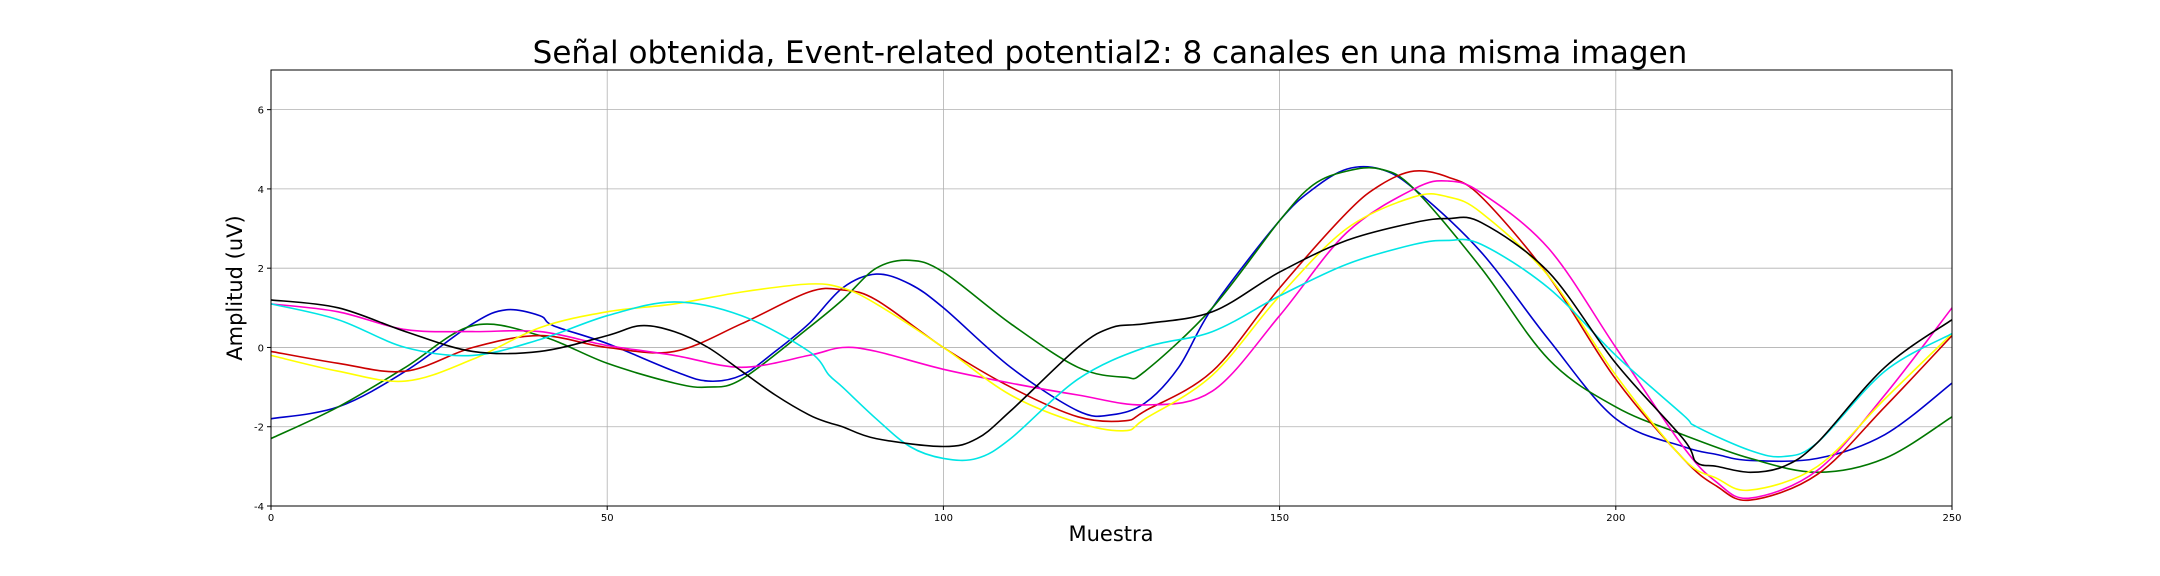  Describe the element at coordinates (259, 507) in the screenshot. I see `y-tick-label: -4` at that location.